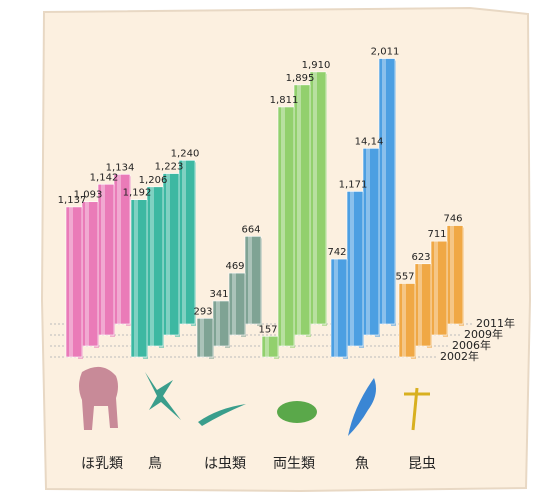  I want to click on legend-label: 2002年, so click(459, 356).